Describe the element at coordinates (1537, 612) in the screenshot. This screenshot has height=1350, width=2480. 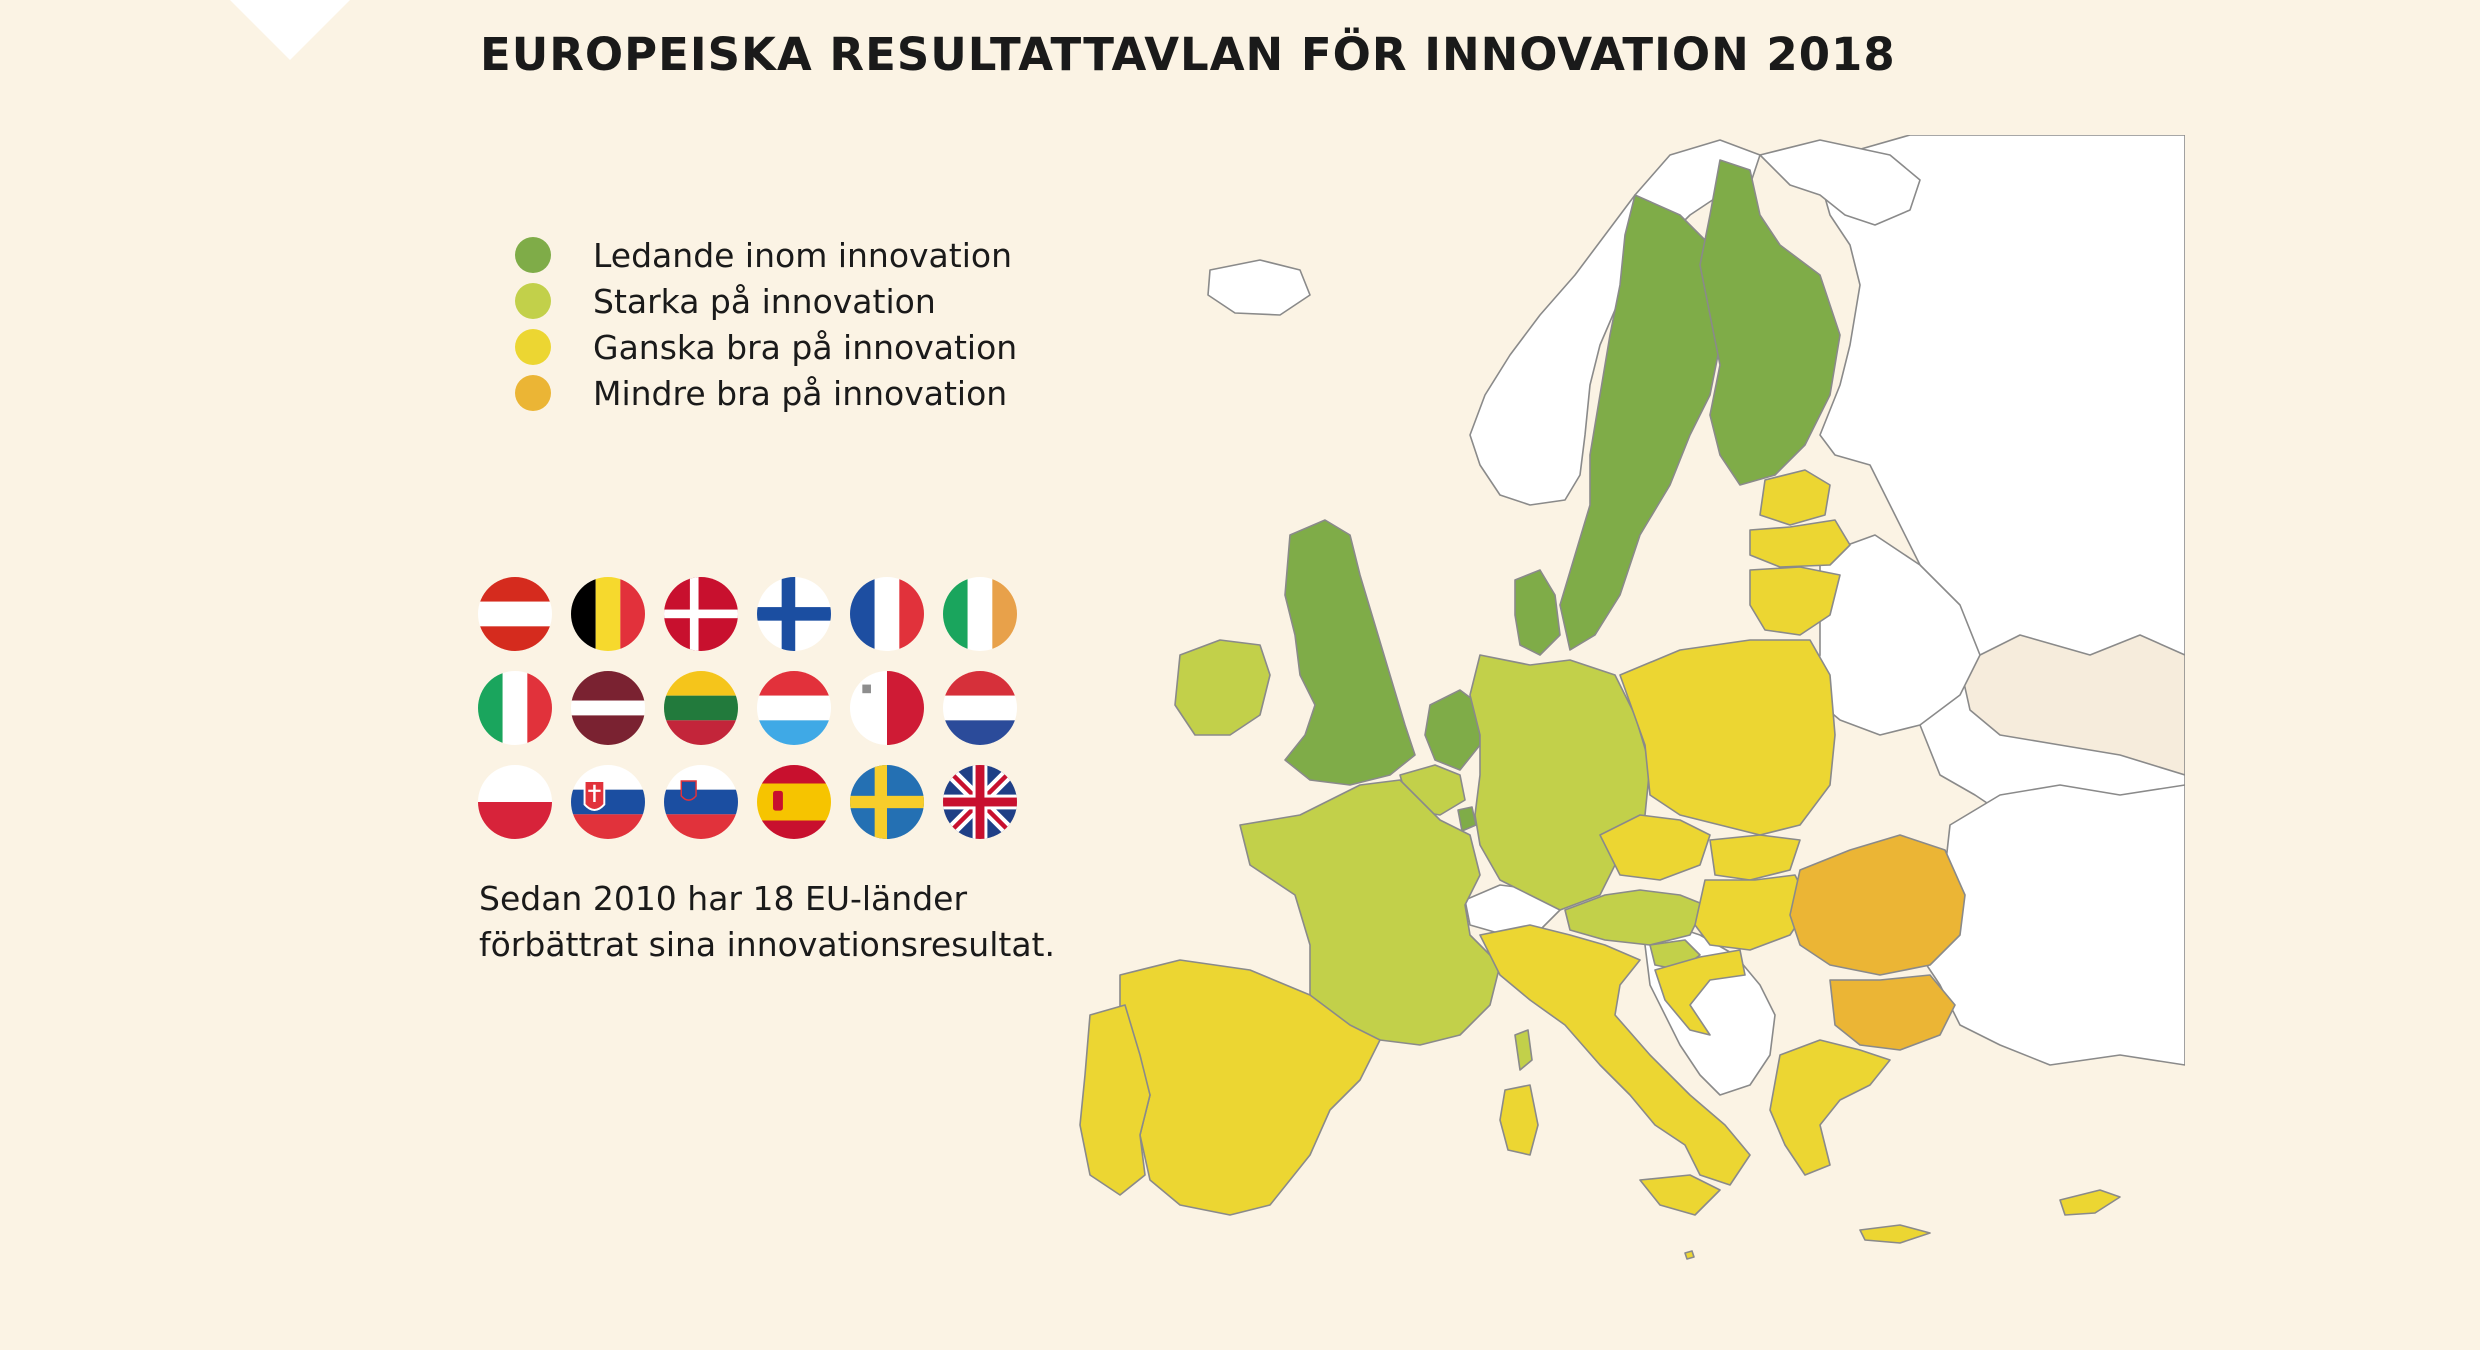
I see `country-denmark` at that location.